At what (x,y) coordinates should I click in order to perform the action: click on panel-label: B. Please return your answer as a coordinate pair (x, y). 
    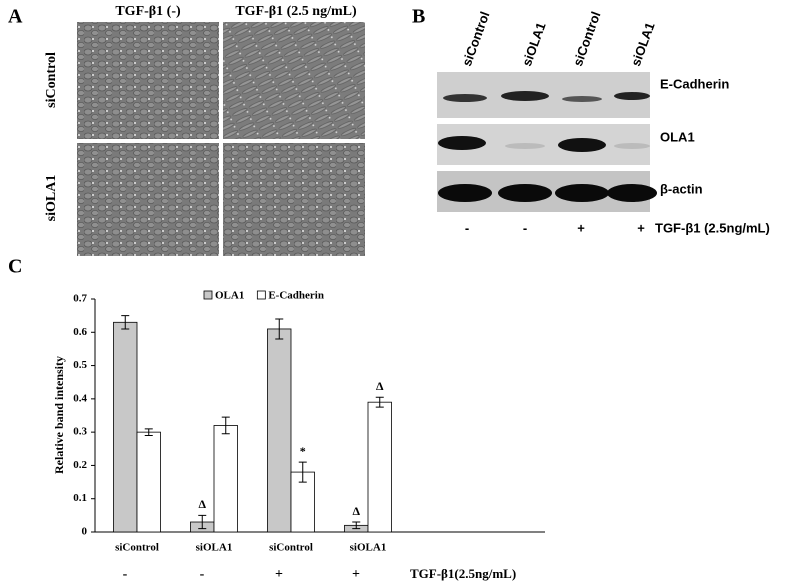
    Looking at the image, I should click on (418, 17).